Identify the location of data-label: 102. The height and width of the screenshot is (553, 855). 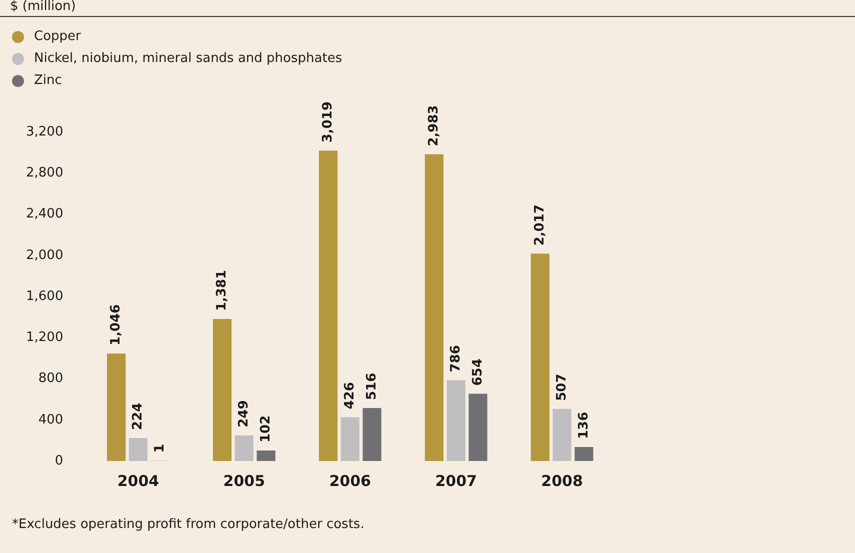
(266, 429).